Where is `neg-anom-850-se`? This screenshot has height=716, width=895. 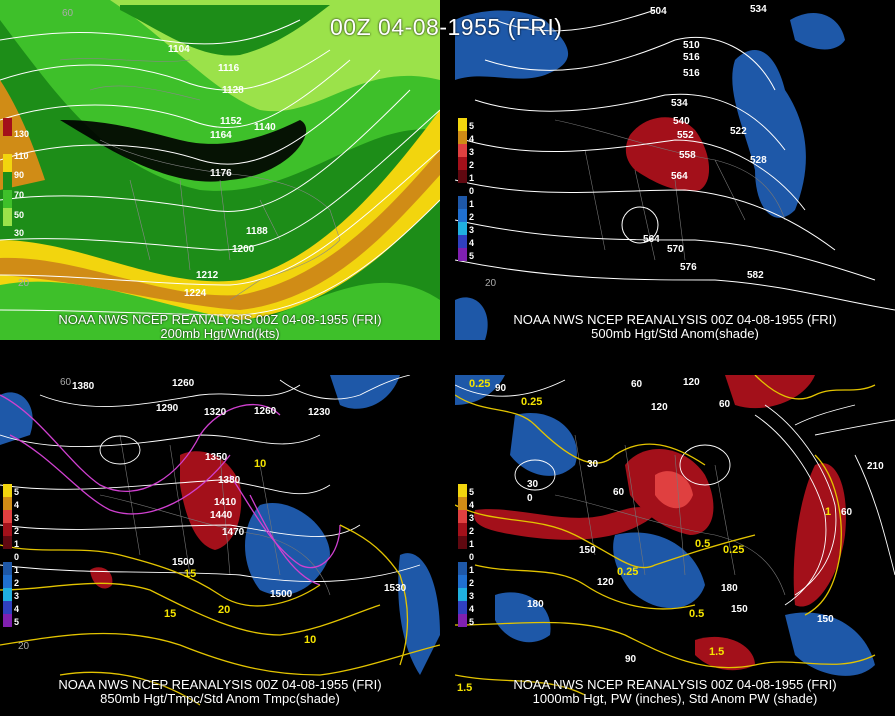 neg-anom-850-se is located at coordinates (419, 614).